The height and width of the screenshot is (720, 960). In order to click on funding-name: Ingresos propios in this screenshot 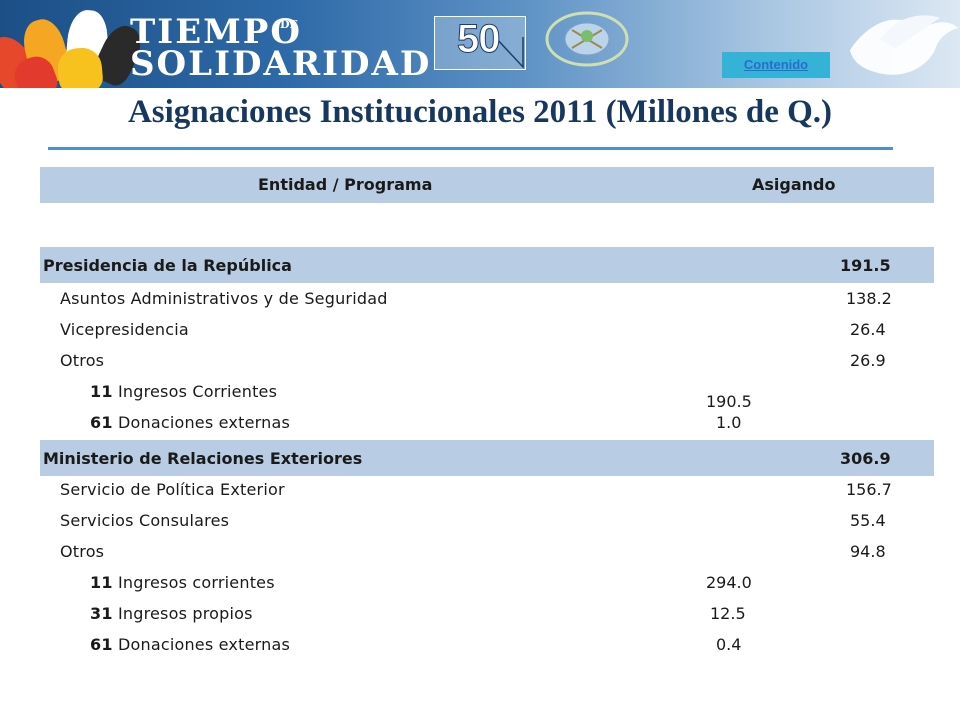, I will do `click(185, 613)`.